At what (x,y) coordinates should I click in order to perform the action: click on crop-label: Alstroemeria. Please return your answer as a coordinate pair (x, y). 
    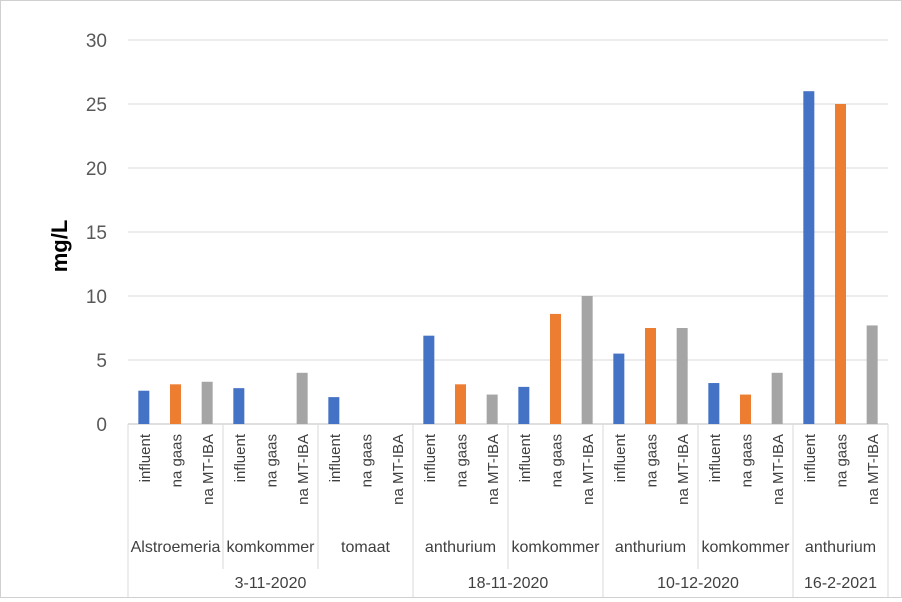
    Looking at the image, I should click on (176, 547).